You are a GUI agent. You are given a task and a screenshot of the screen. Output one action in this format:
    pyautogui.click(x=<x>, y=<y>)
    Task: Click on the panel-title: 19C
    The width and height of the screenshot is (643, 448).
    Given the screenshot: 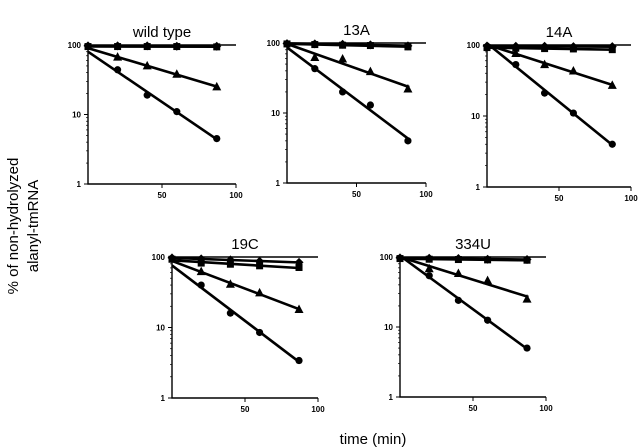 What is the action you would take?
    pyautogui.click(x=245, y=244)
    